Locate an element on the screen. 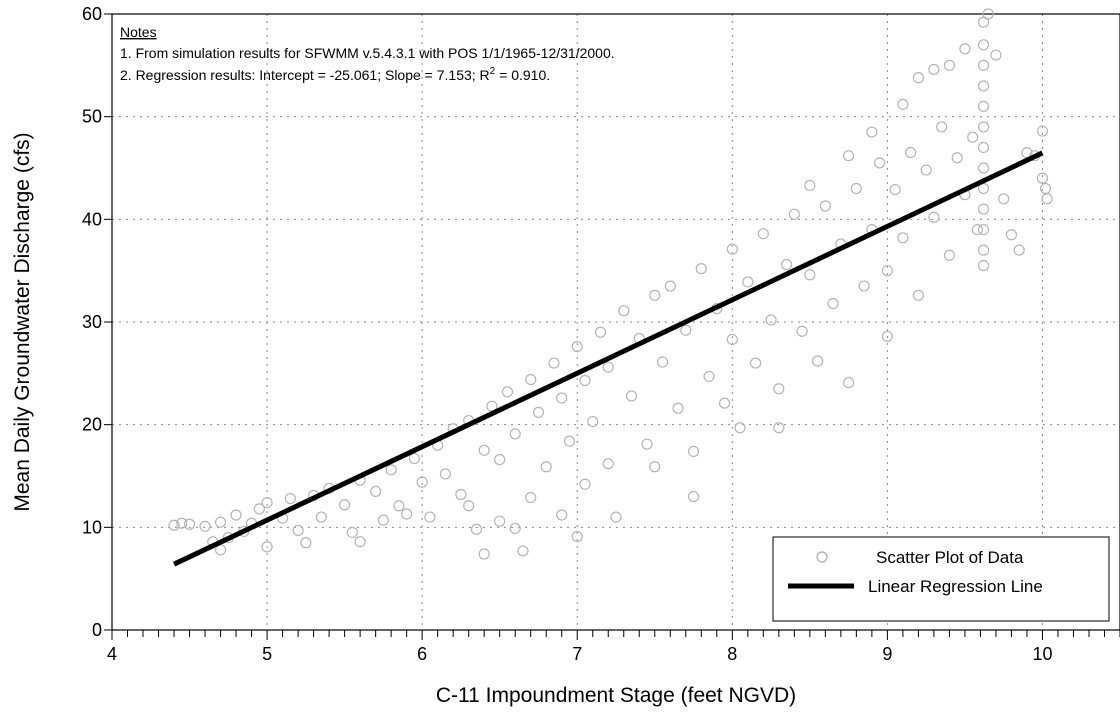 This screenshot has width=1120, height=712. x-tick-label: 8 is located at coordinates (732, 654).